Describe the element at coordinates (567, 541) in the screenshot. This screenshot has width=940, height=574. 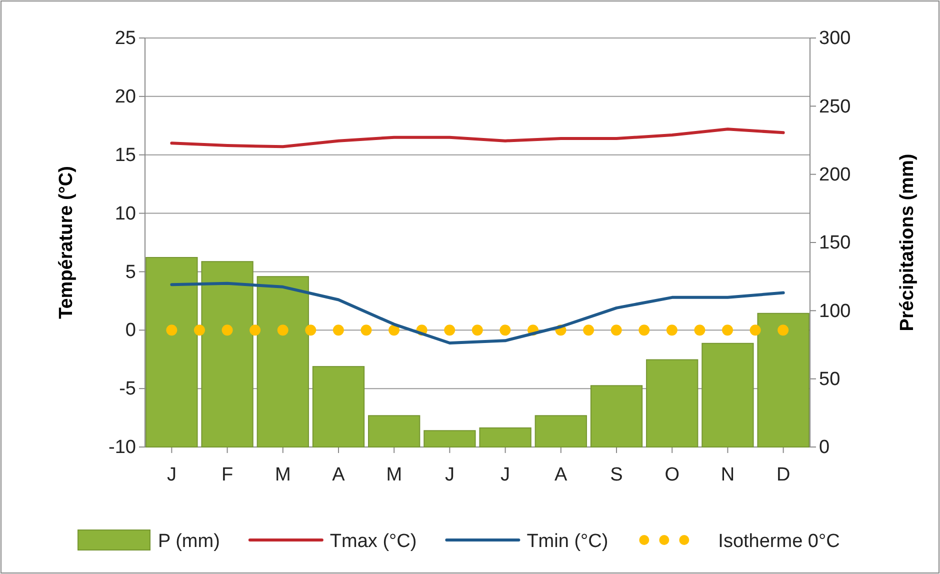
I see `legend-label: Tmin (°C)` at that location.